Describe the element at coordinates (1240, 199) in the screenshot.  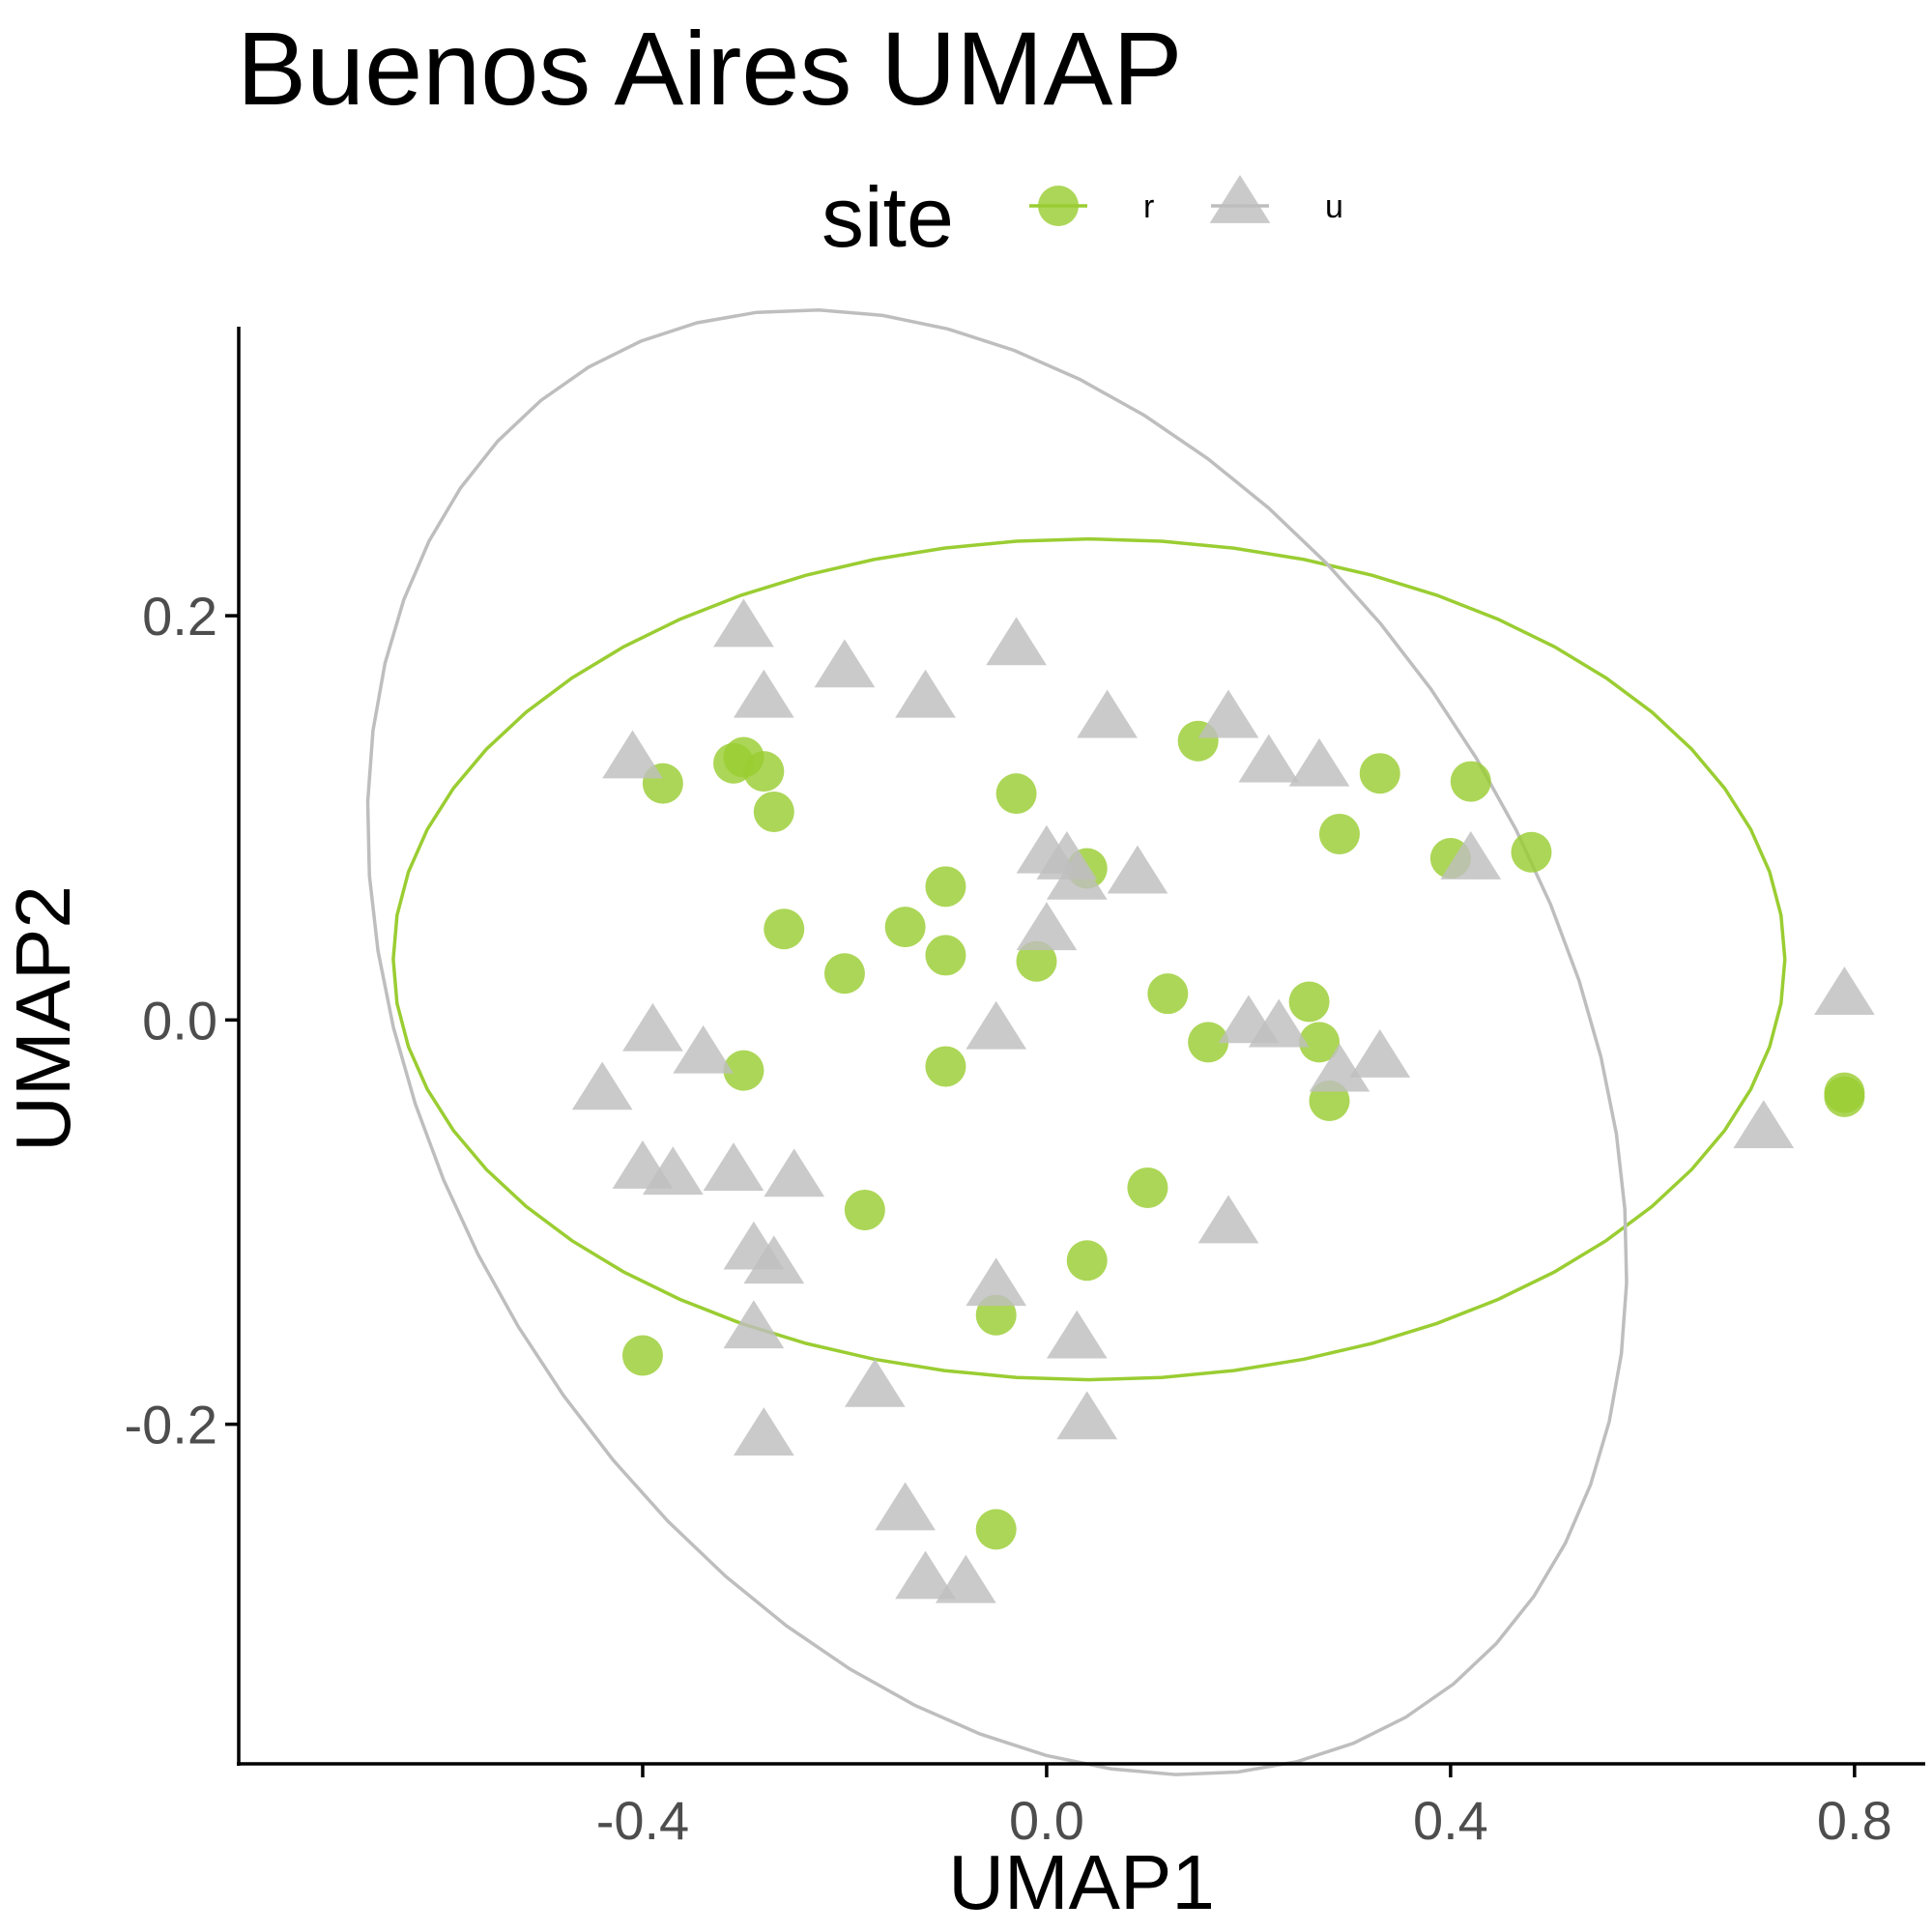
I see `legend-key-u` at that location.